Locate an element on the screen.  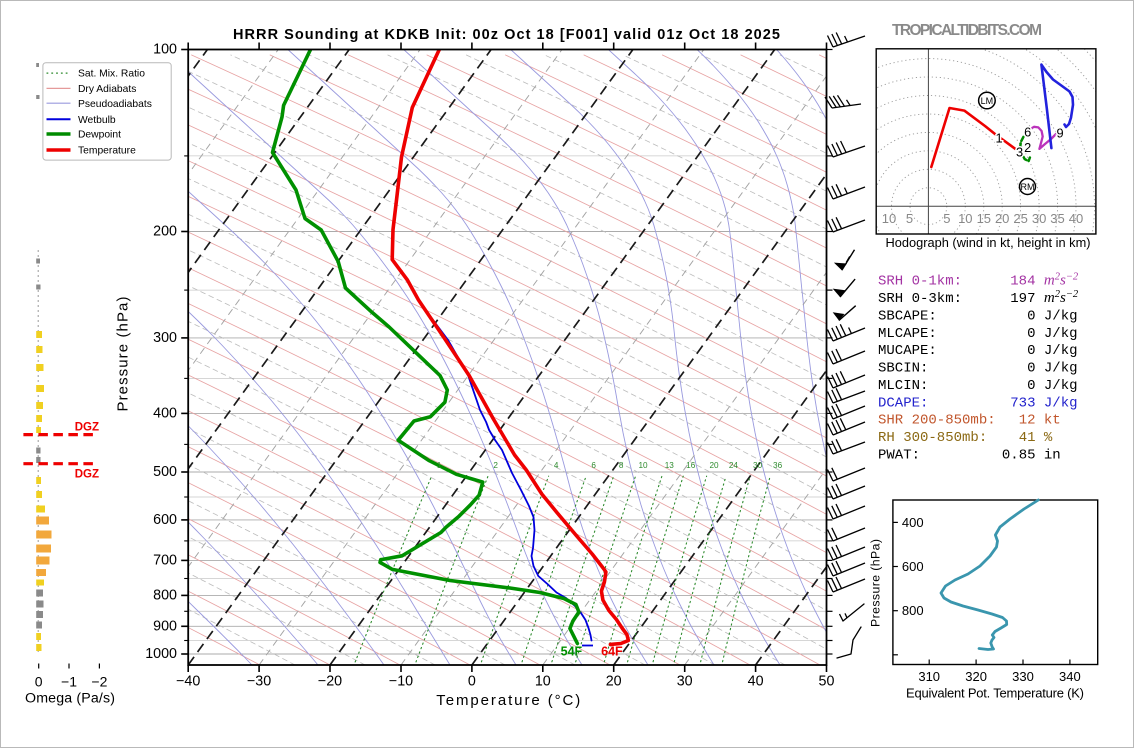
svg-text: 300 is located at coordinates (165, 338).